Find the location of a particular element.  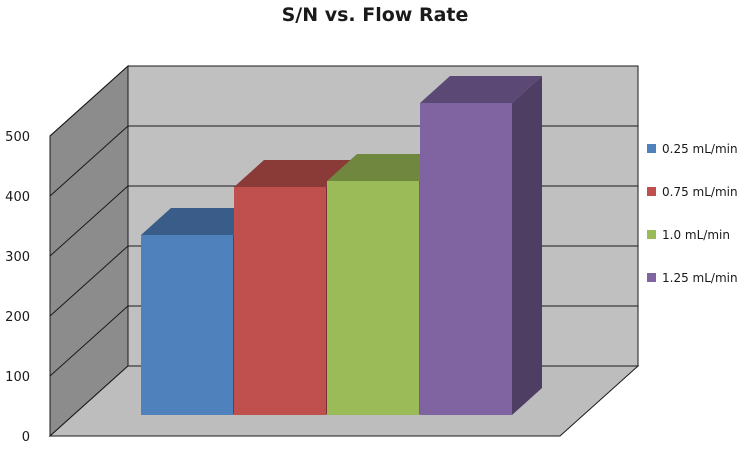

bar is located at coordinates (481, 245).